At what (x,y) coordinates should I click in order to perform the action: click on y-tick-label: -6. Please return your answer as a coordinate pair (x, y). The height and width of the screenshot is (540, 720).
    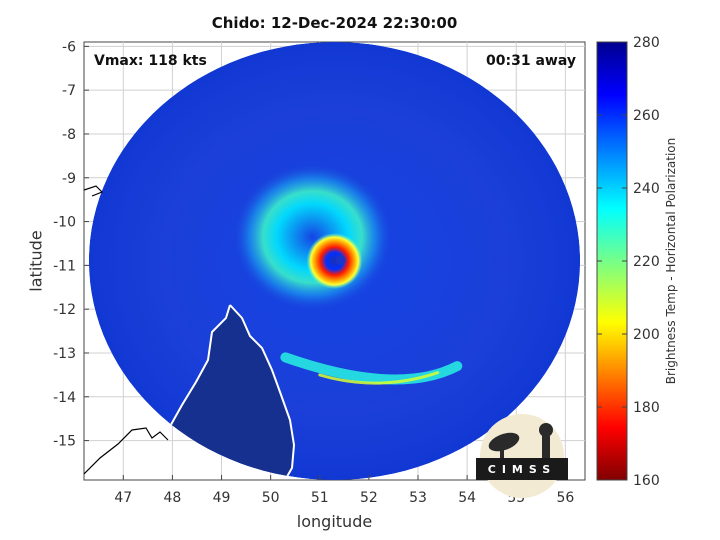
    Looking at the image, I should click on (69, 47).